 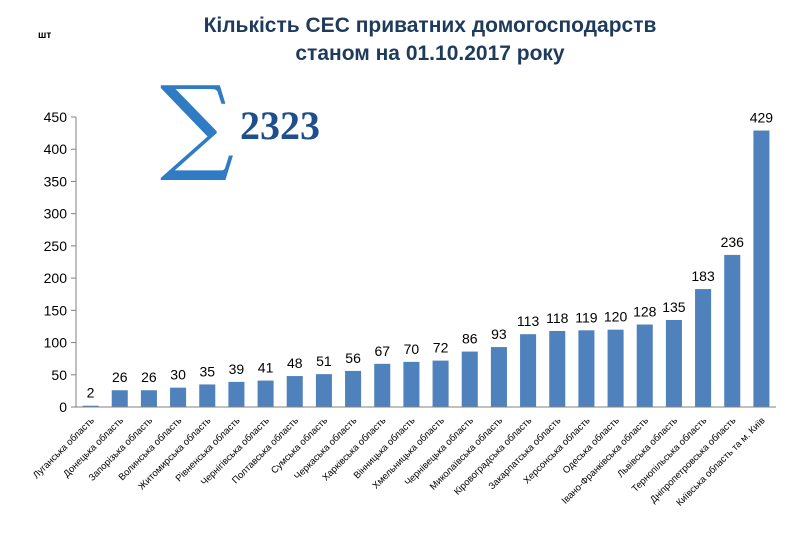 What do you see at coordinates (703, 276) in the screenshot?
I see `data-label: 183` at bounding box center [703, 276].